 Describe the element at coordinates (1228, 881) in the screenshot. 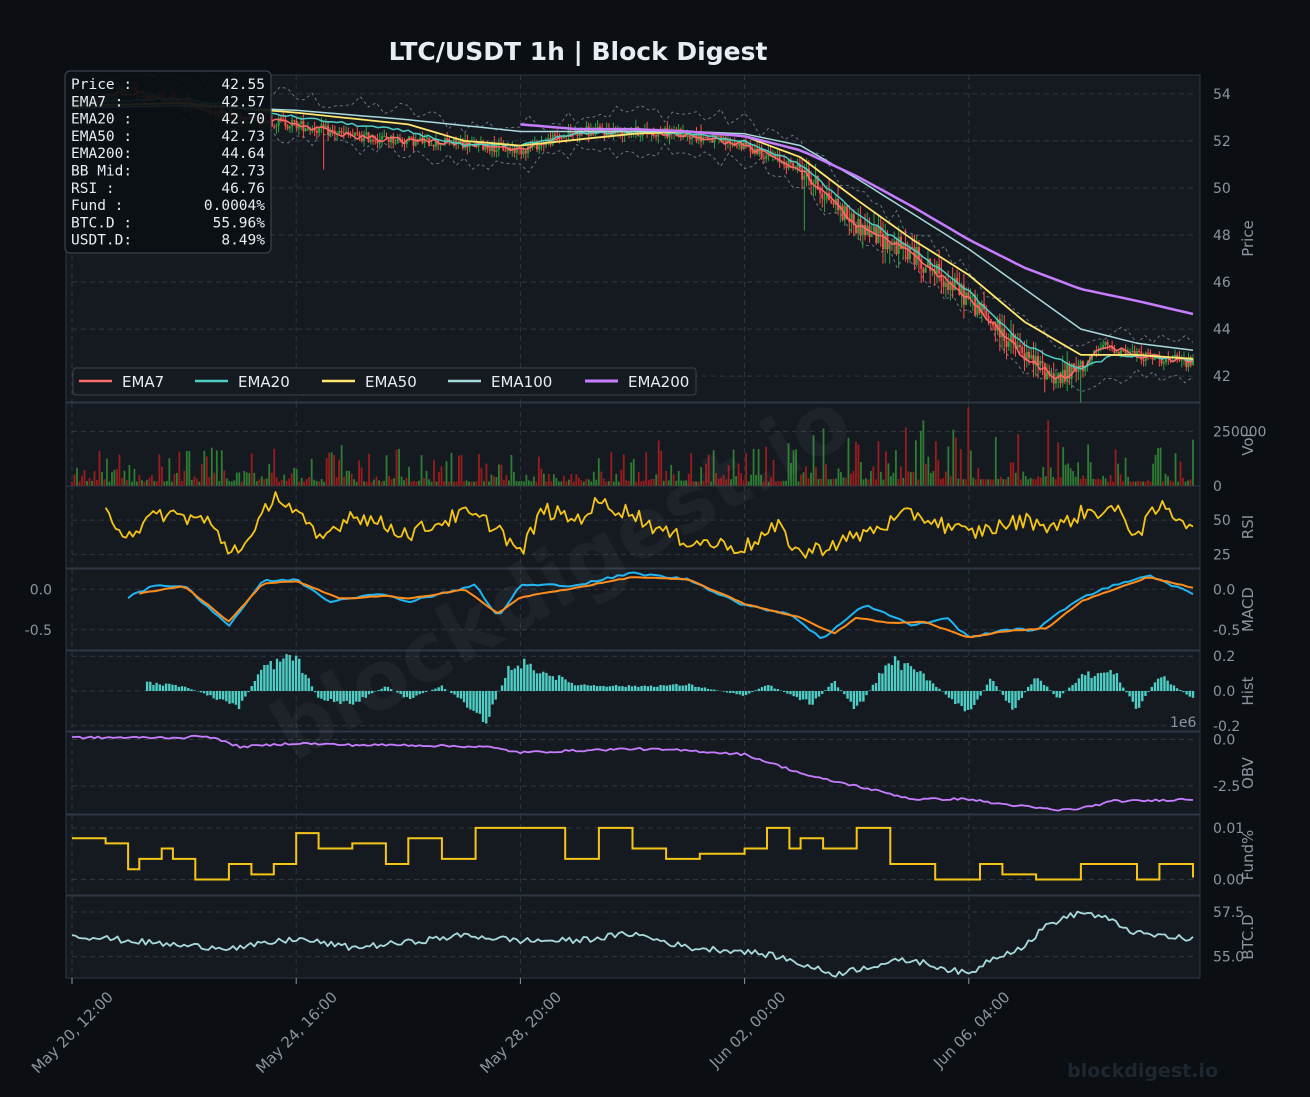

I see `funding-ytick-label-0: 0.00` at that location.